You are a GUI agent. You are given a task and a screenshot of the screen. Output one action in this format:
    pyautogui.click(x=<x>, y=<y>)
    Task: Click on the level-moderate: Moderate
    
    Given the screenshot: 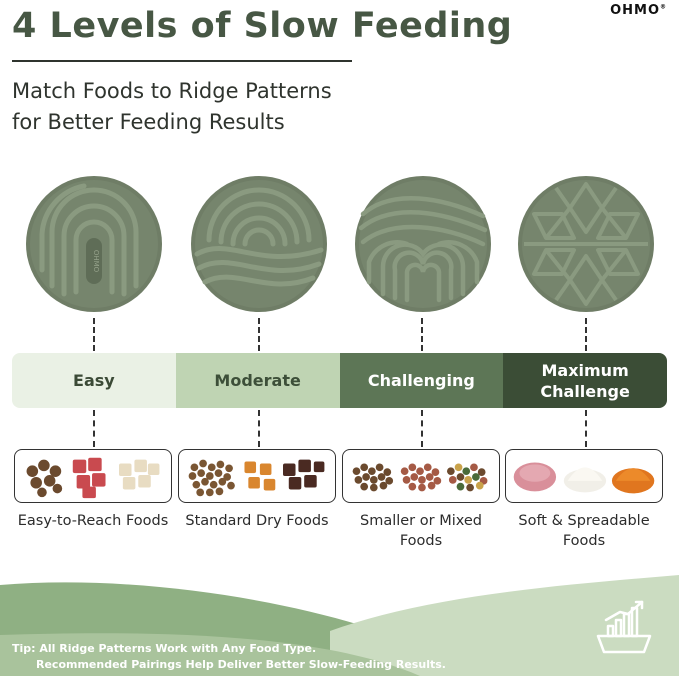 What is the action you would take?
    pyautogui.click(x=257, y=380)
    